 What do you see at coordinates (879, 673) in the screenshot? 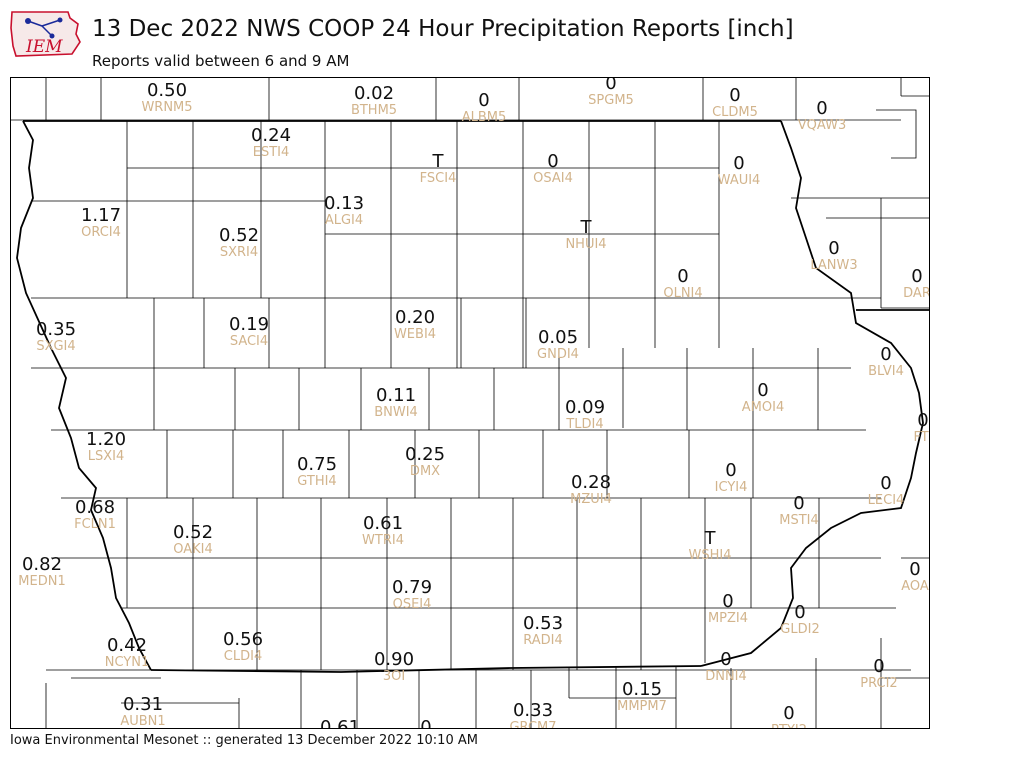
I see `station-plot: 0 PRCI2` at bounding box center [879, 673].